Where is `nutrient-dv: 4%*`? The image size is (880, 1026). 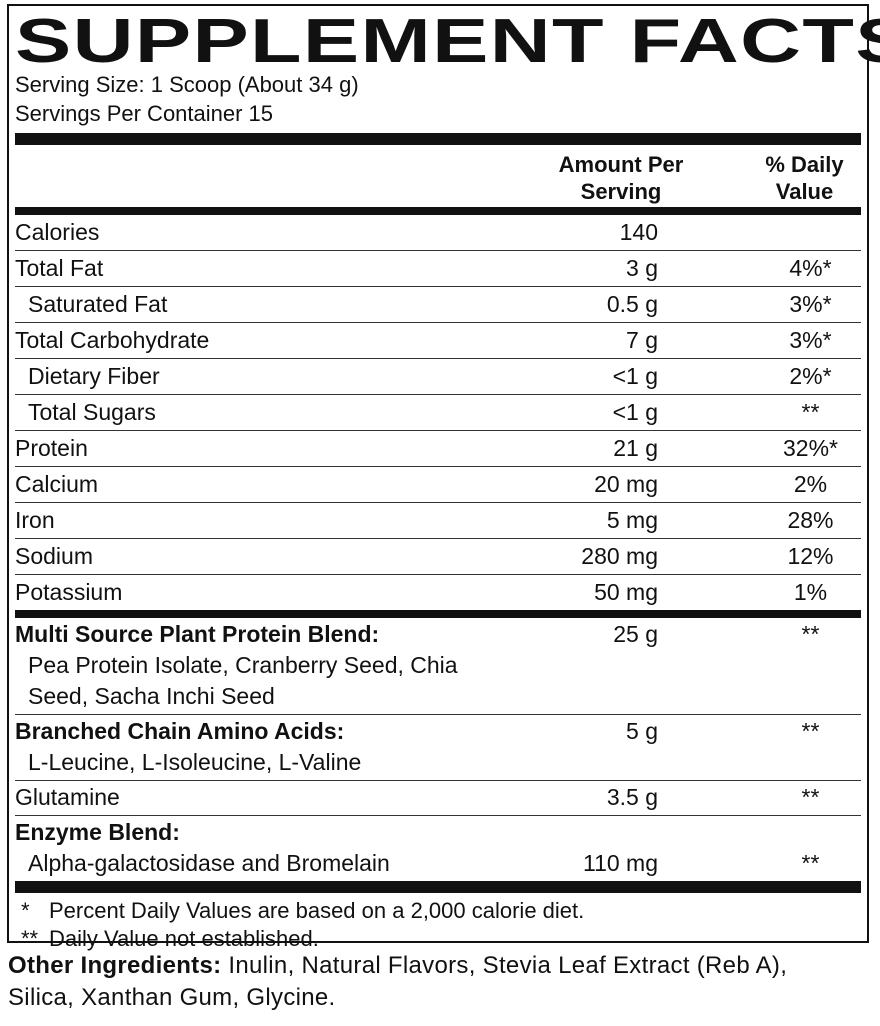 nutrient-dv: 4%* is located at coordinates (810, 268).